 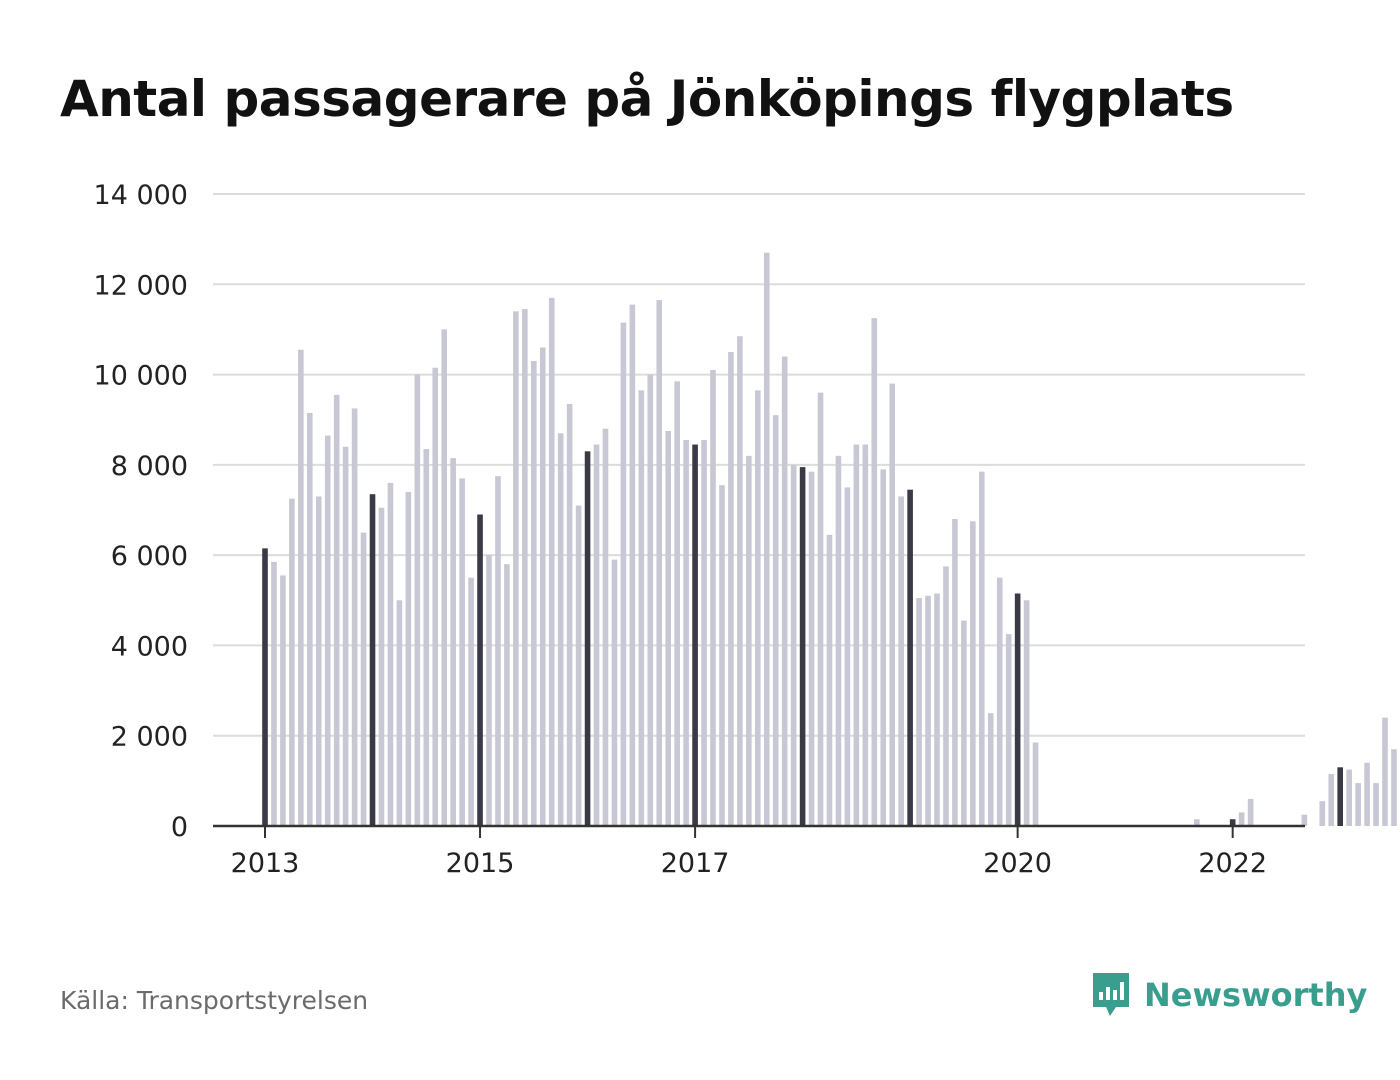 What do you see at coordinates (265, 863) in the screenshot?
I see `x-tick-label: 2013` at bounding box center [265, 863].